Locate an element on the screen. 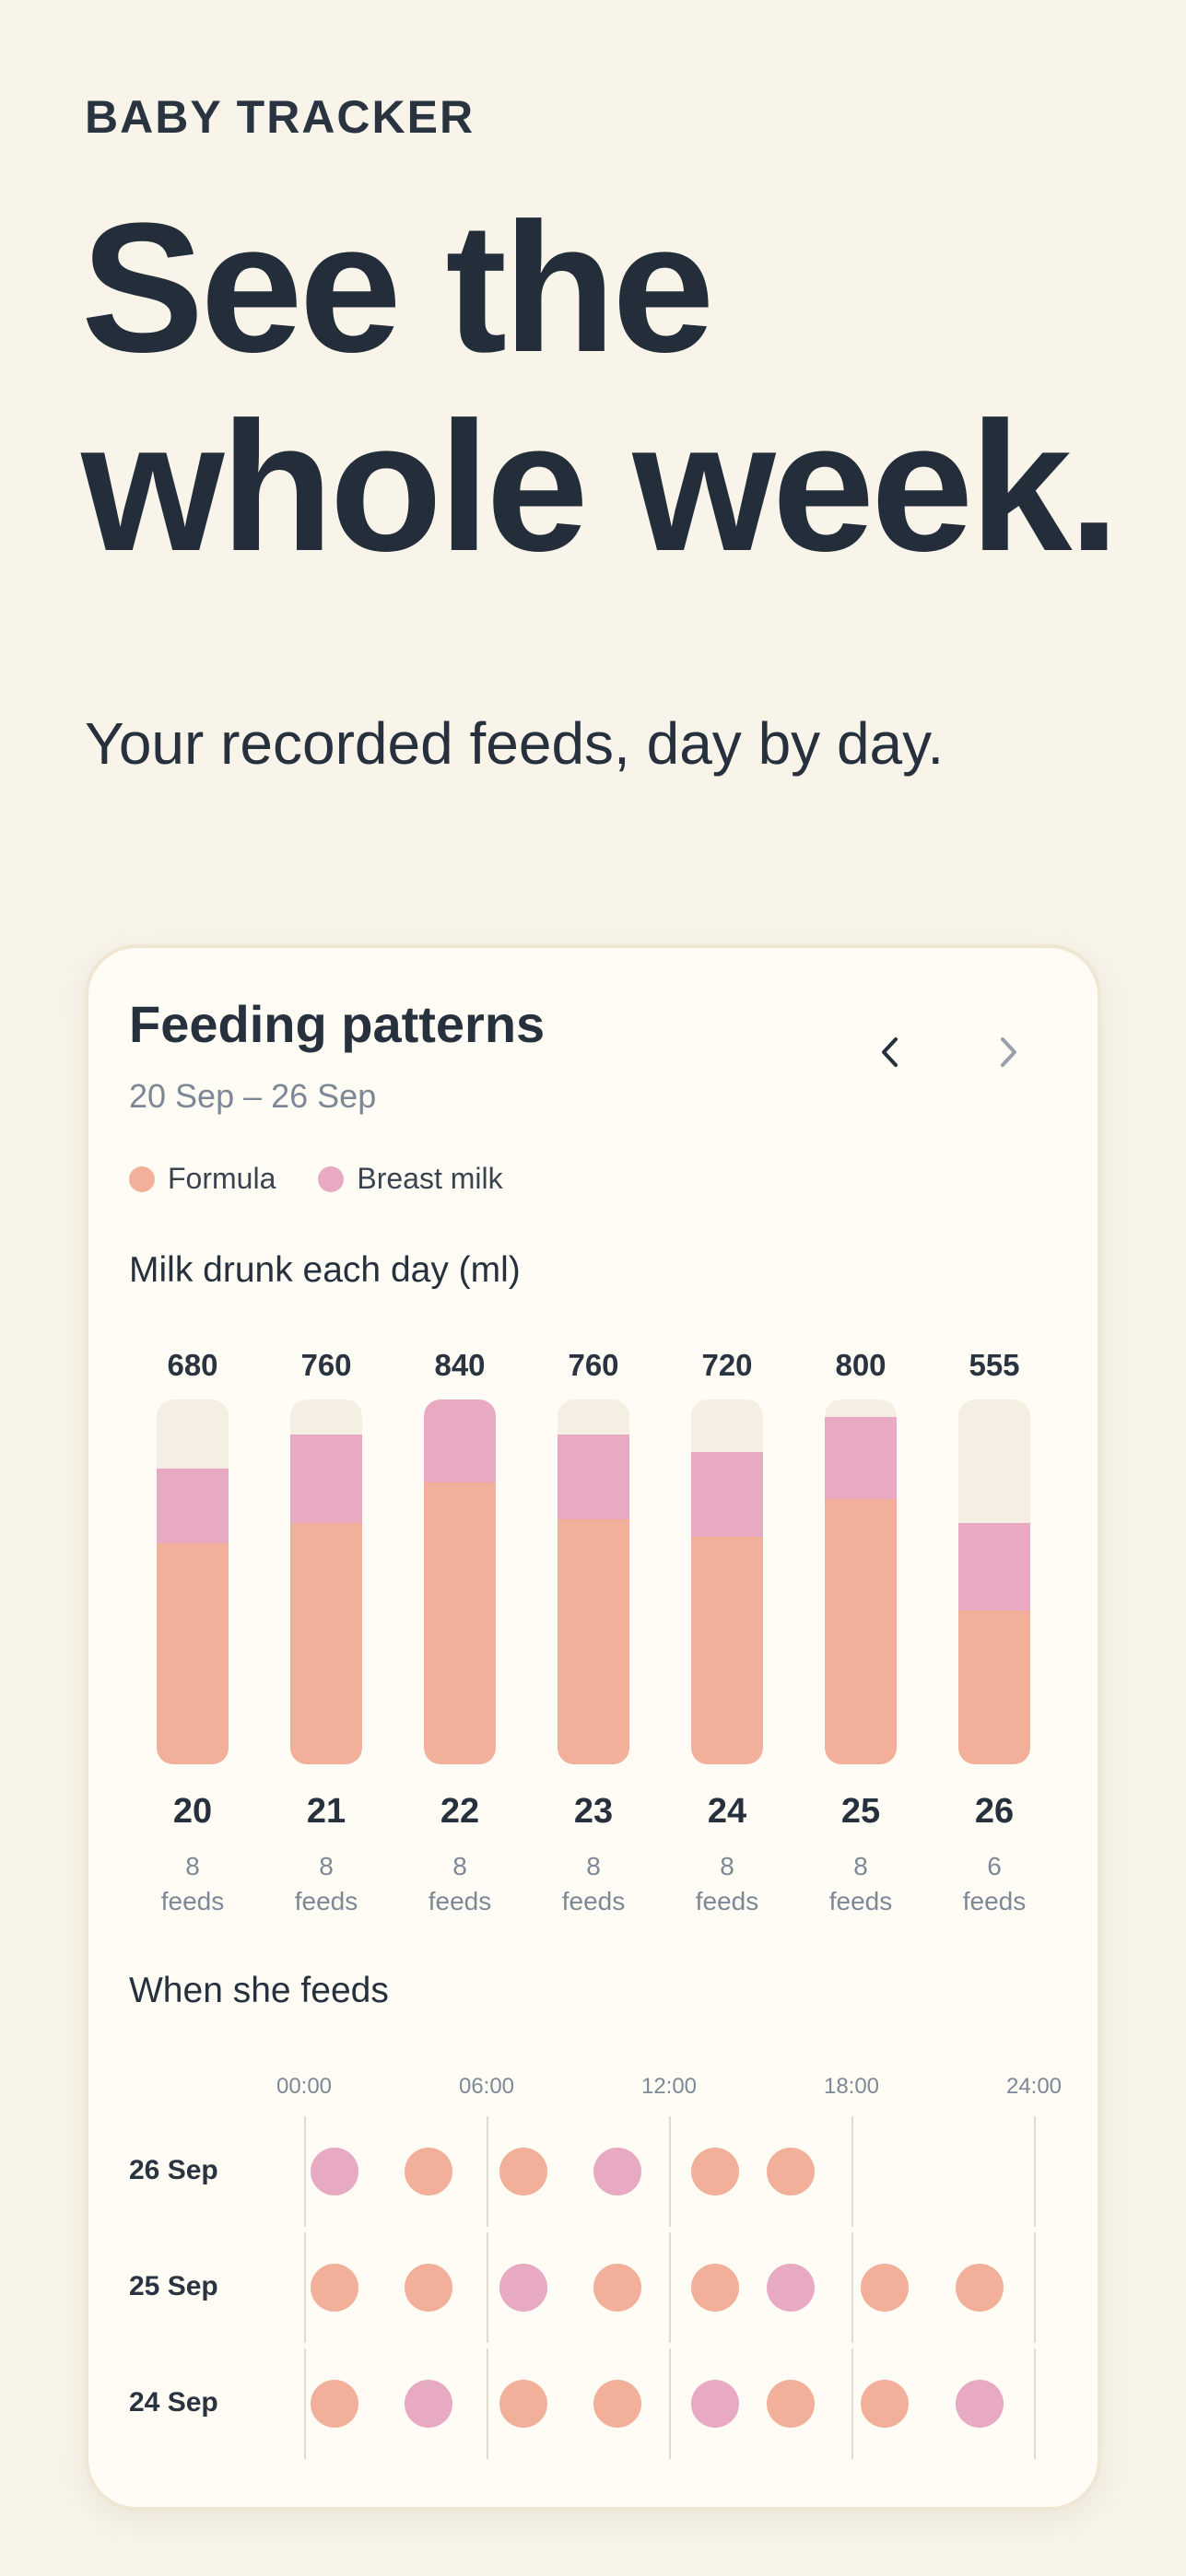 This screenshot has width=1186, height=2576. daily-chart-title: Milk drunk each day (ml) is located at coordinates (325, 1270).